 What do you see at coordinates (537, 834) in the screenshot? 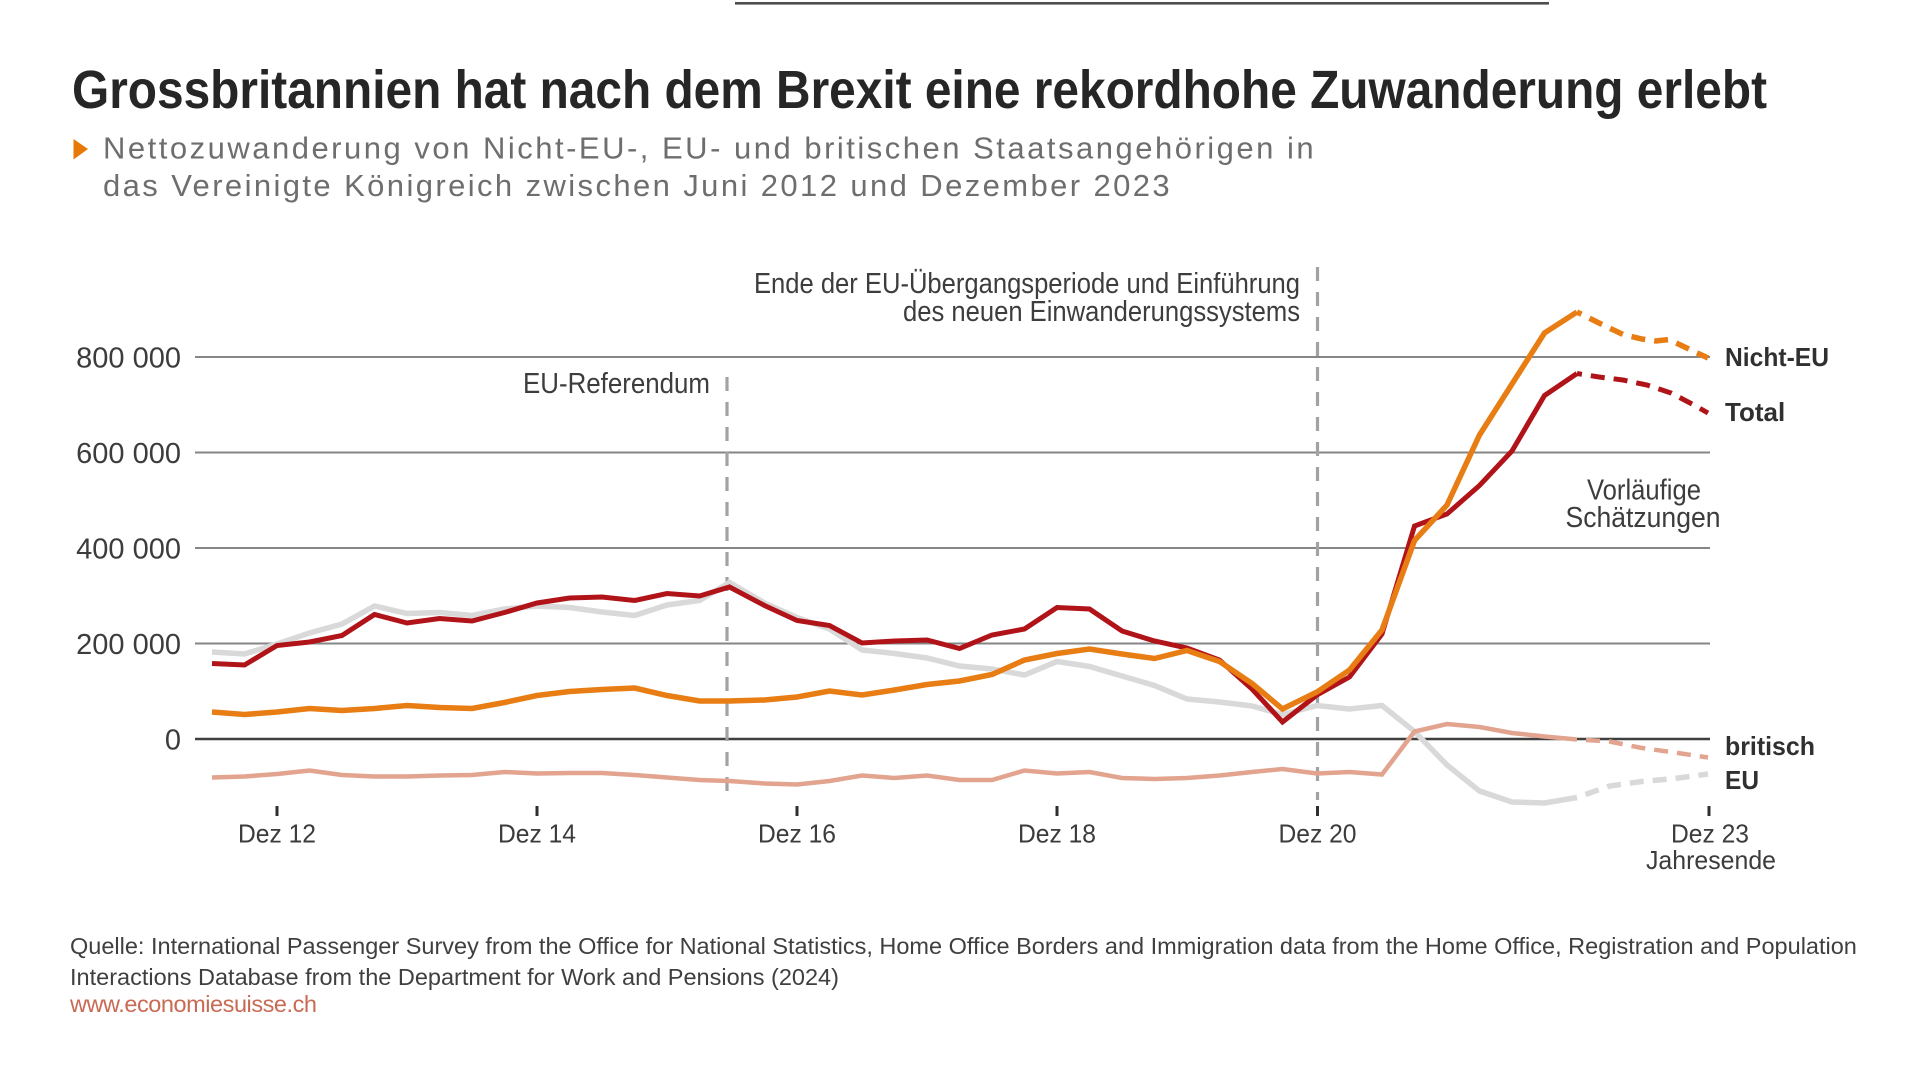
I see `svg-text: Dez 14` at bounding box center [537, 834].